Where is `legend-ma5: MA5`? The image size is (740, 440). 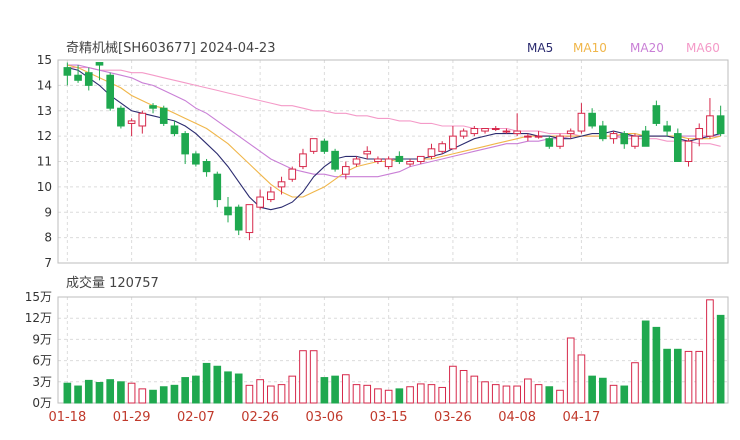 legend-ma5: MA5 is located at coordinates (540, 48).